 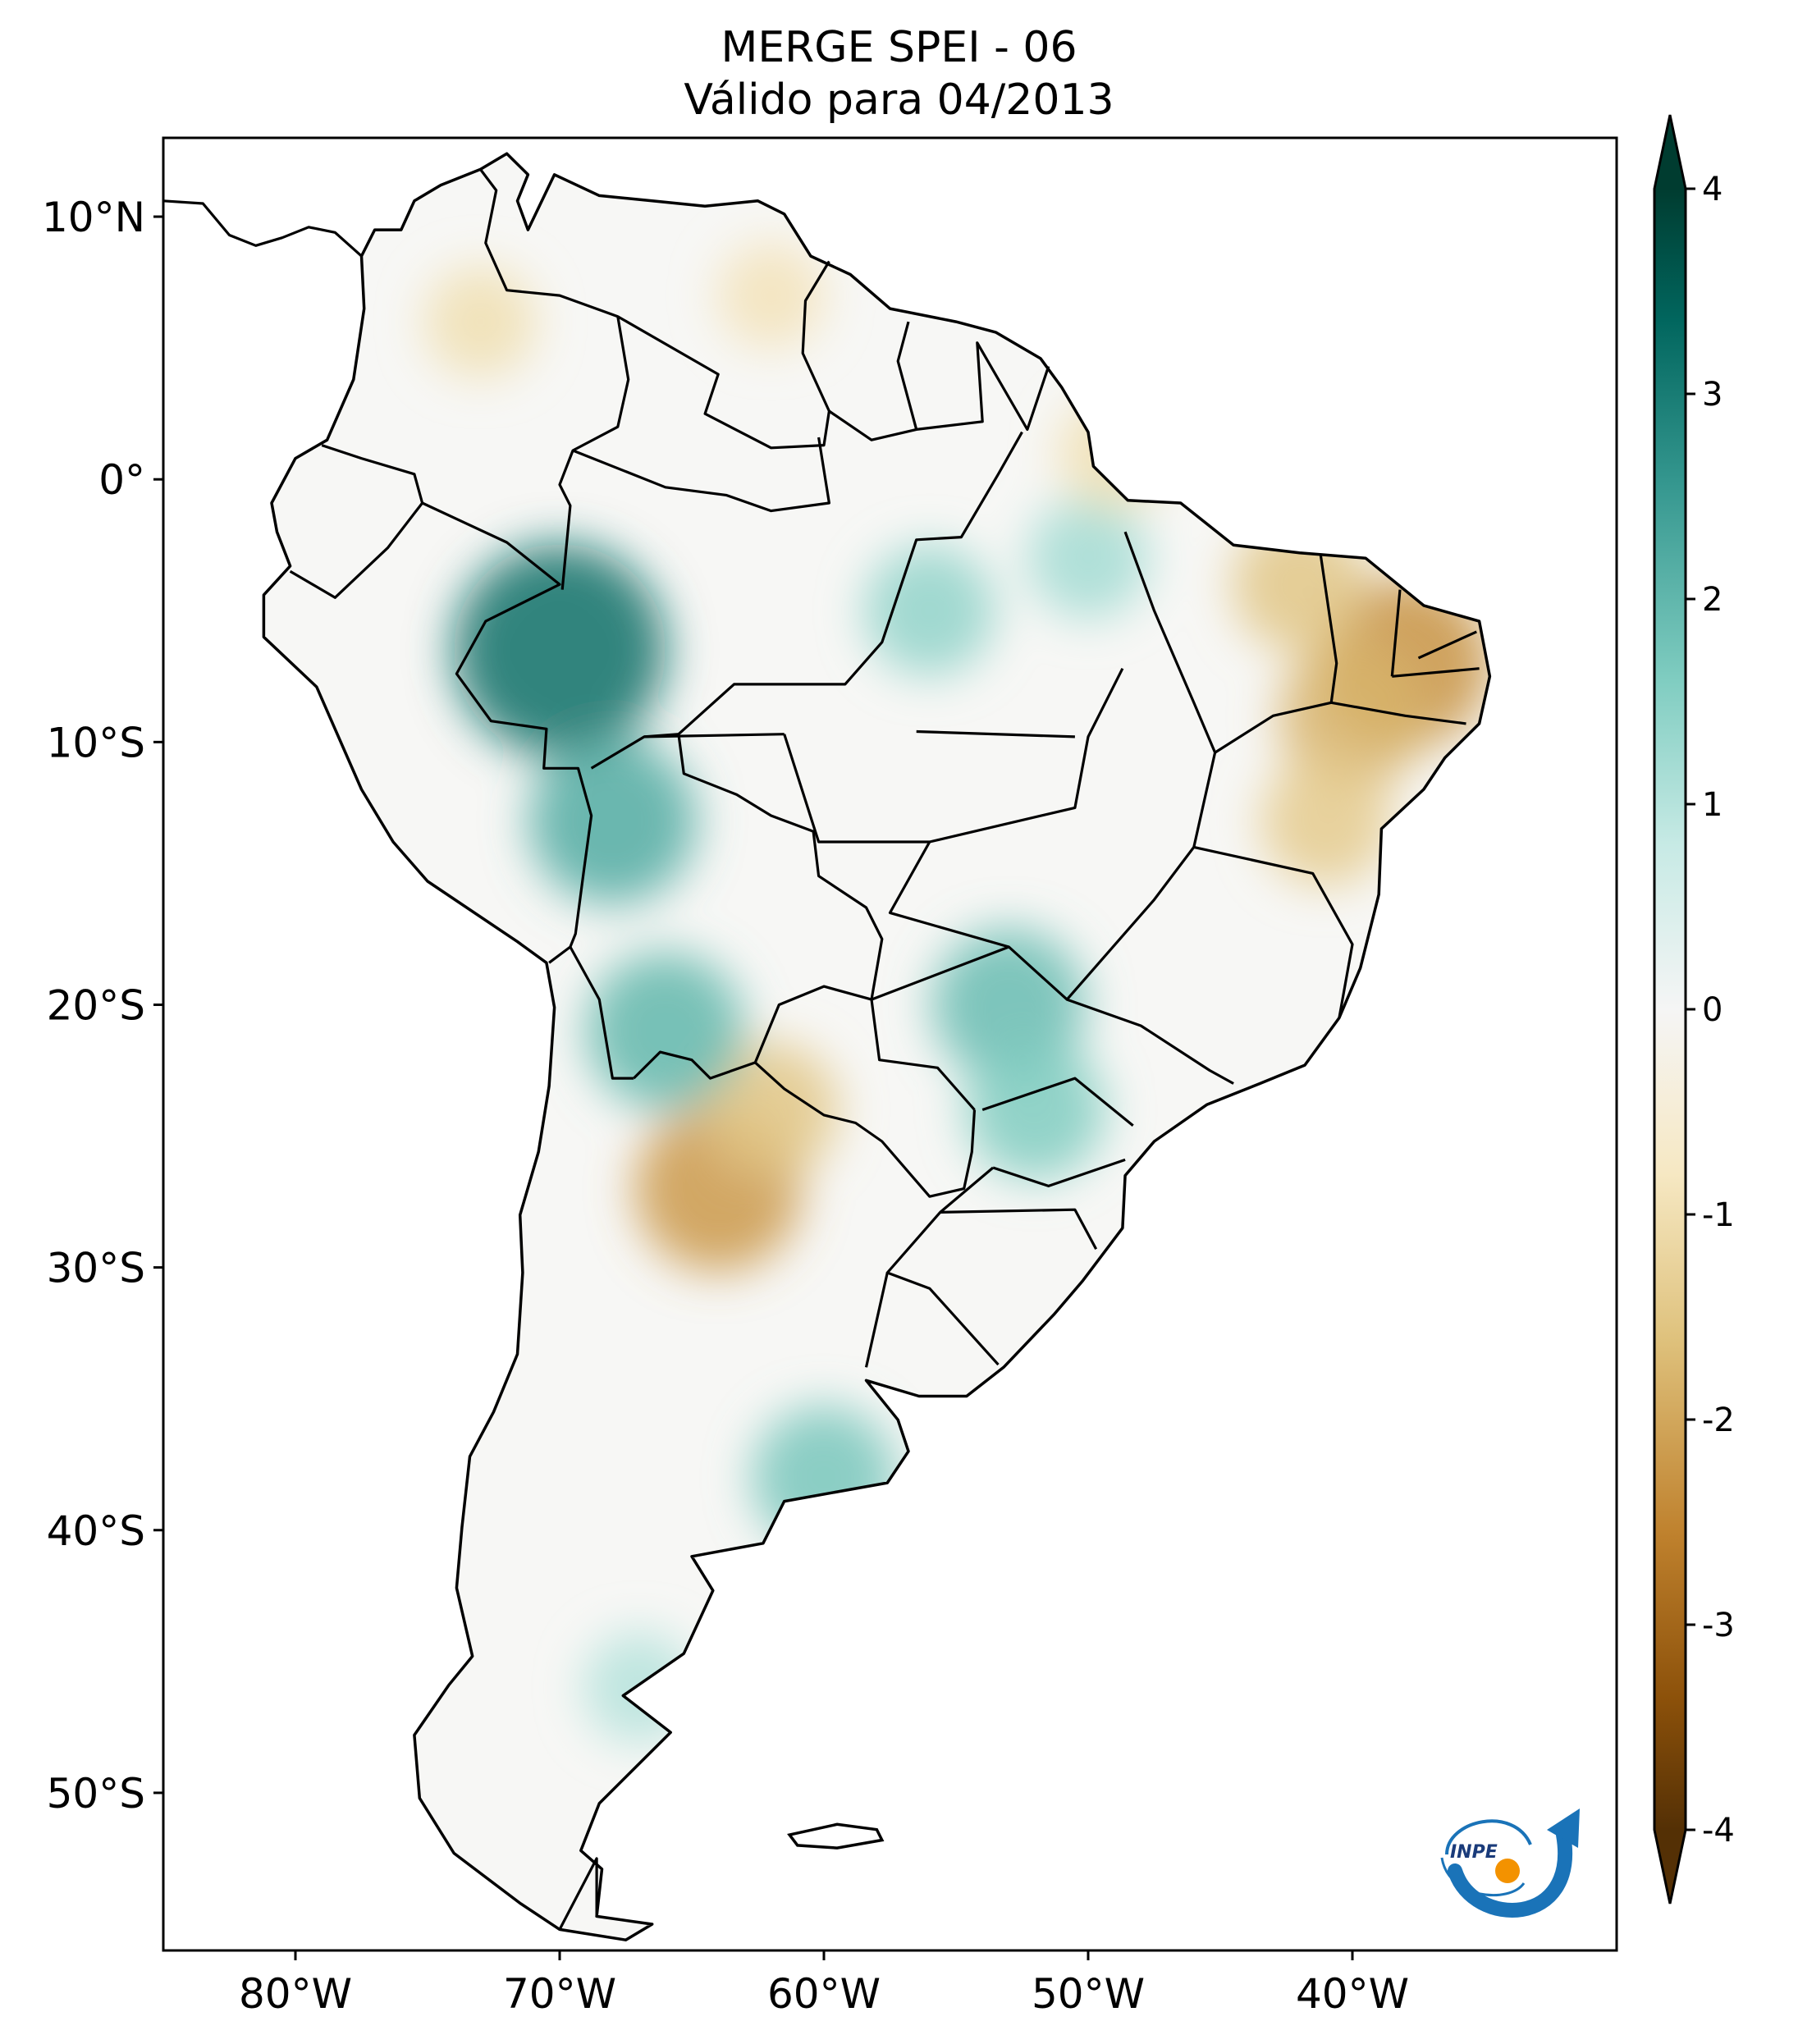 I want to click on lat-tick-label: 30°S, so click(x=96, y=1268).